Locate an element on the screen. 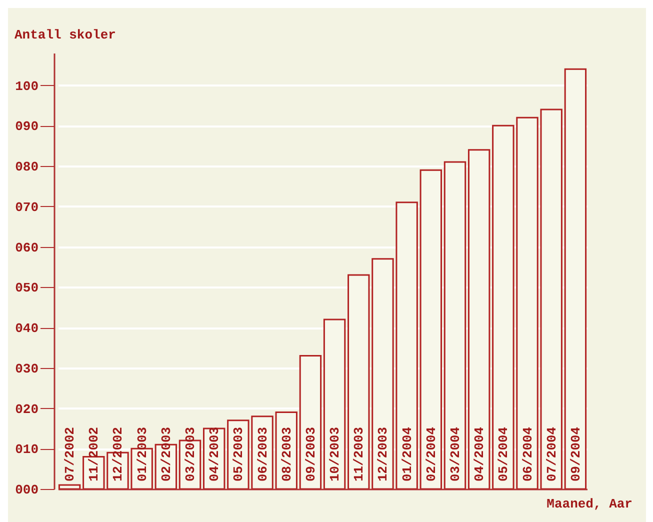 This screenshot has height=522, width=653. x-tick-label: 11/2002 is located at coordinates (94, 454).